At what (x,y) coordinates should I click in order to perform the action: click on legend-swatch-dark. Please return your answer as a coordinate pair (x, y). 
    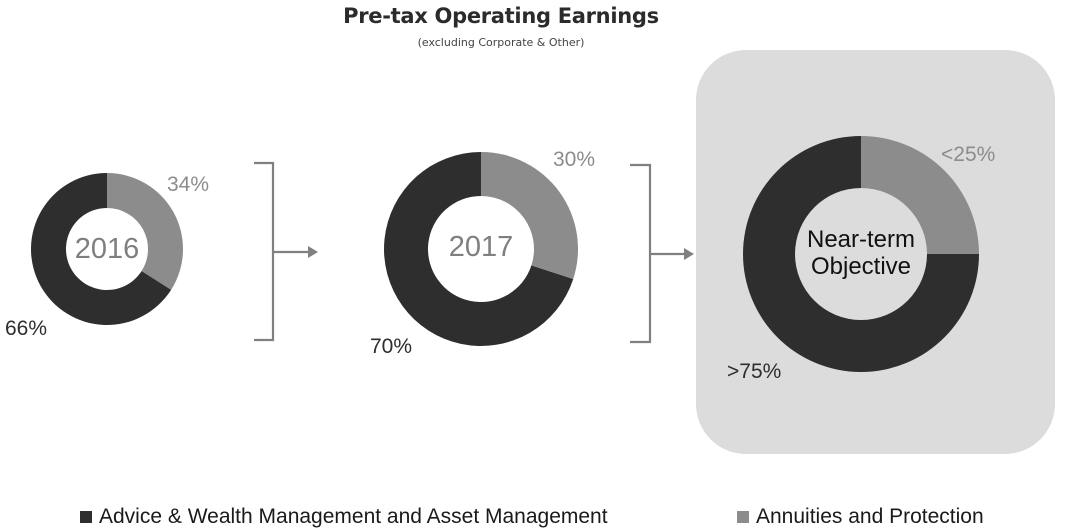
    Looking at the image, I should click on (86, 517).